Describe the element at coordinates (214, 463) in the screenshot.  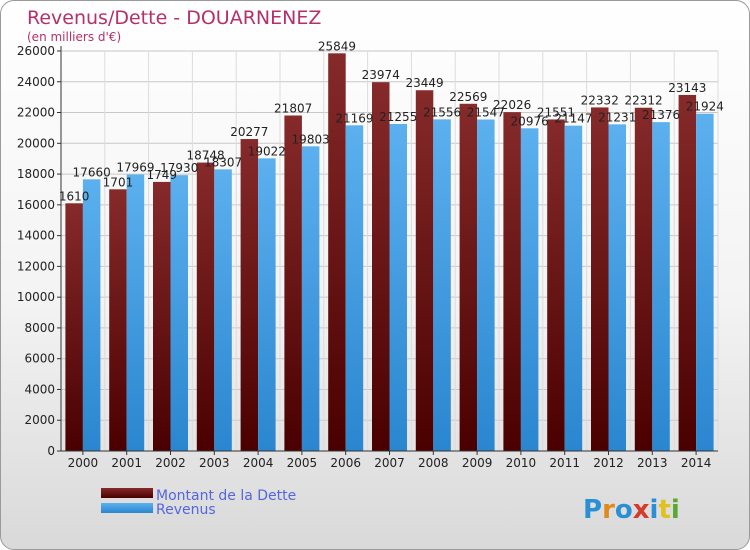
I see `x-tick-label: 2003` at that location.